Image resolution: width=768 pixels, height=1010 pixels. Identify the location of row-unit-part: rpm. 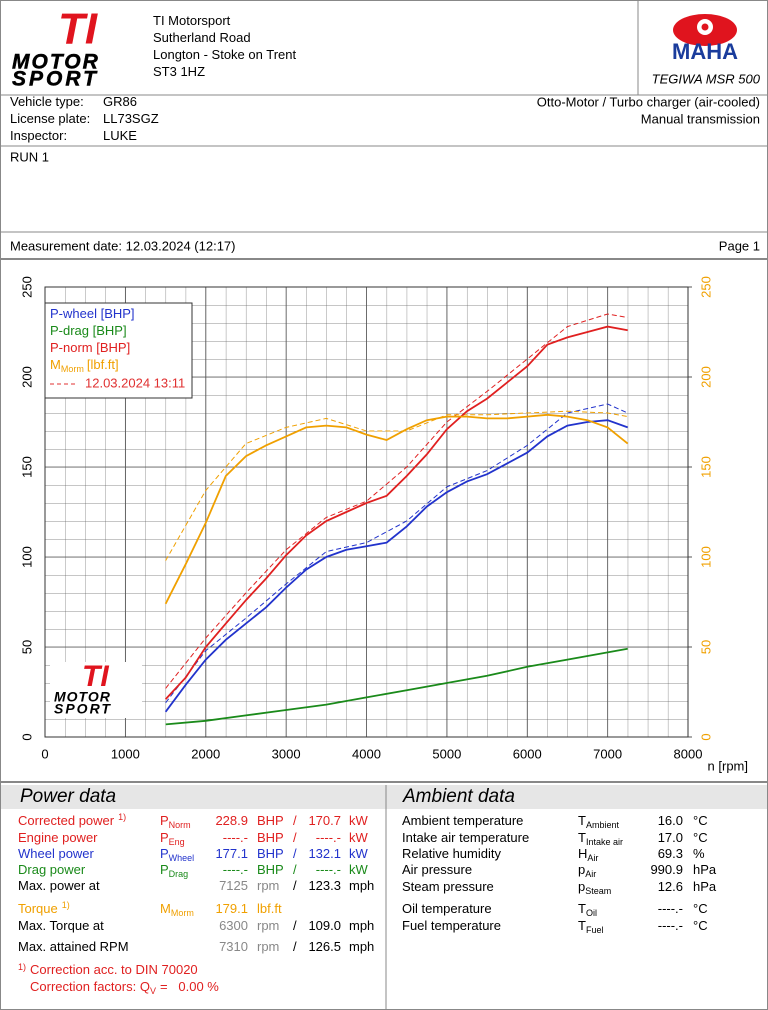
(268, 946).